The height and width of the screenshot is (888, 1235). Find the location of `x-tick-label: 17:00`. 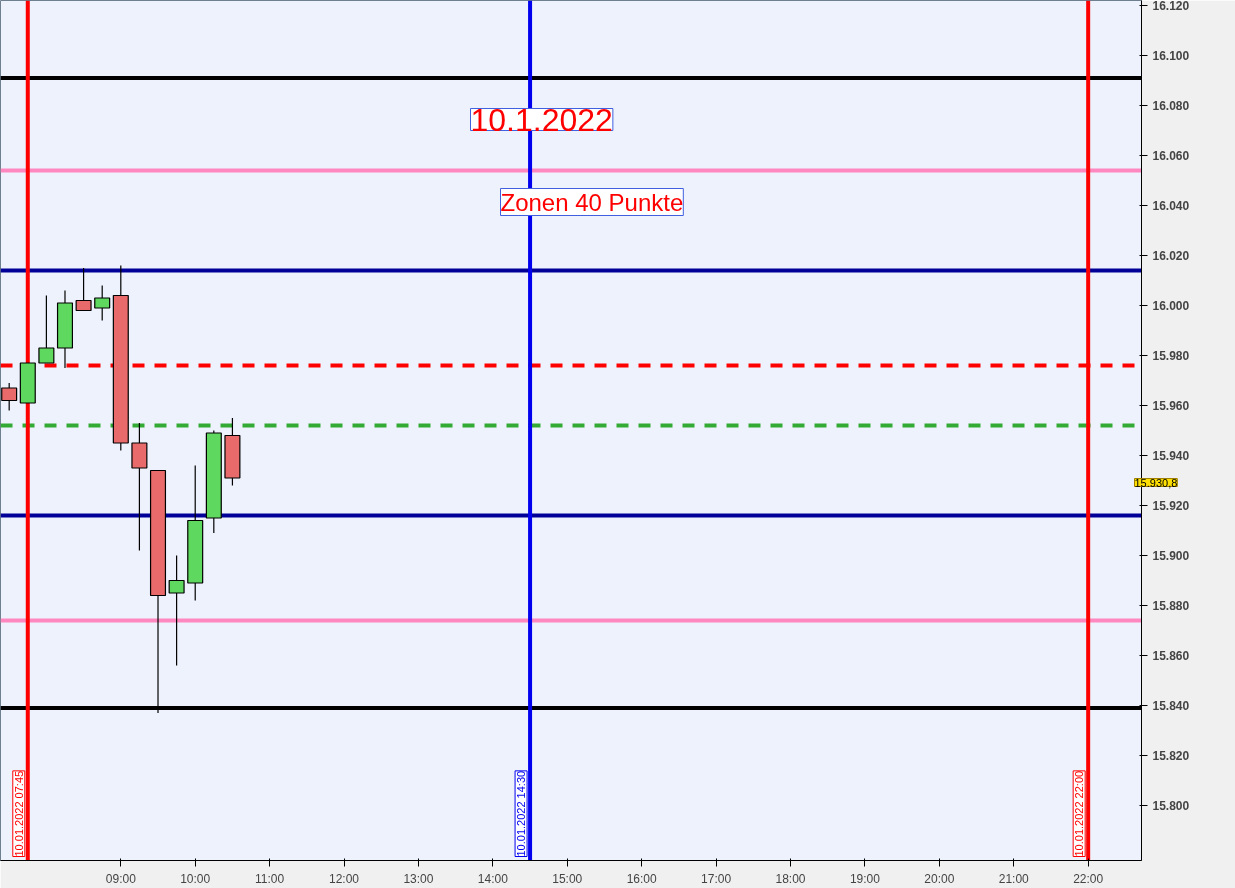

x-tick-label: 17:00 is located at coordinates (716, 878).